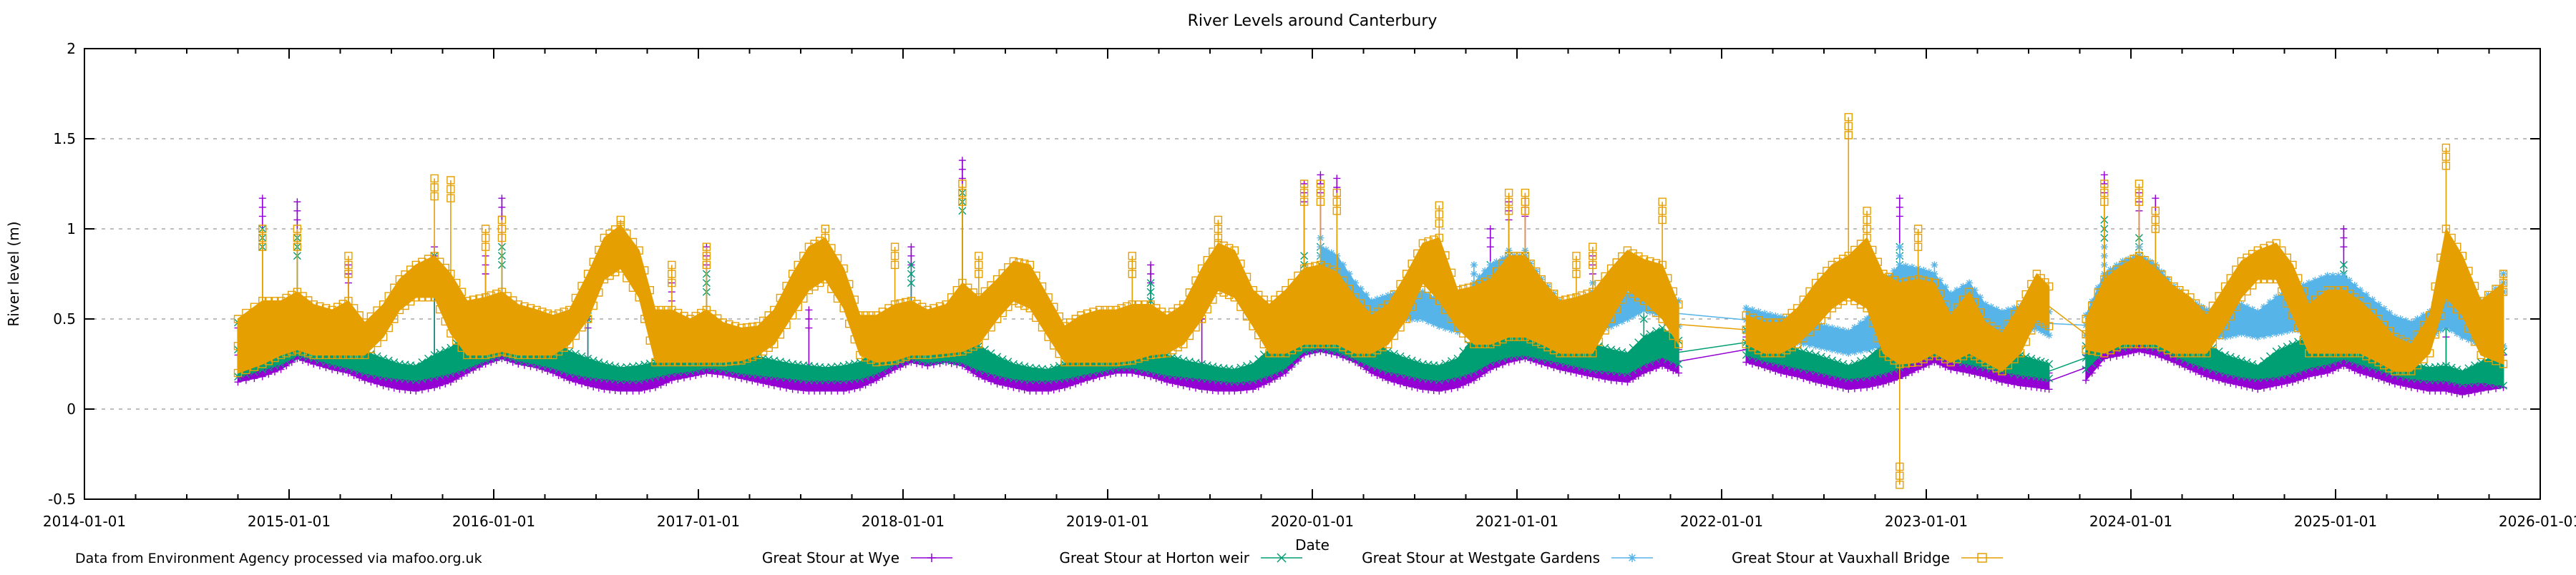  I want to click on x-tick-label: 2020-01-01, so click(1312, 521).